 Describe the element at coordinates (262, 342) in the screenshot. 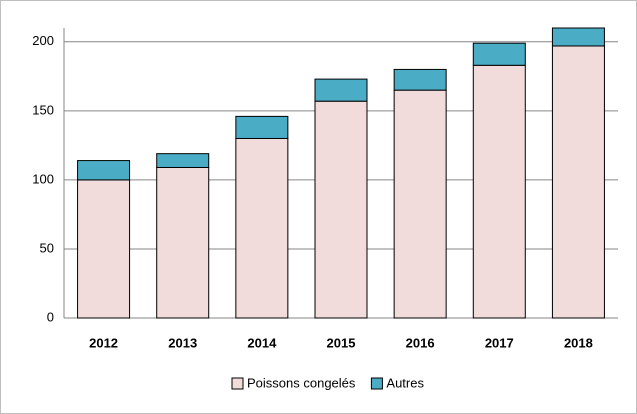

I see `x-tick-label: 2014` at that location.